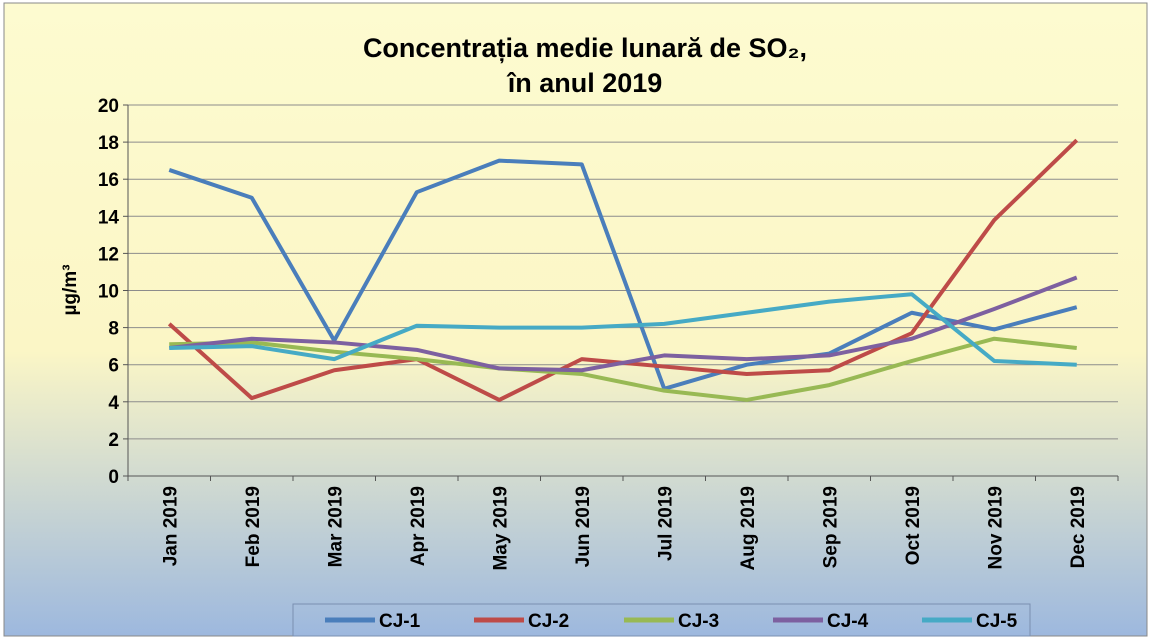  What do you see at coordinates (170, 526) in the screenshot?
I see `x-tick-label: Jan 2019` at bounding box center [170, 526].